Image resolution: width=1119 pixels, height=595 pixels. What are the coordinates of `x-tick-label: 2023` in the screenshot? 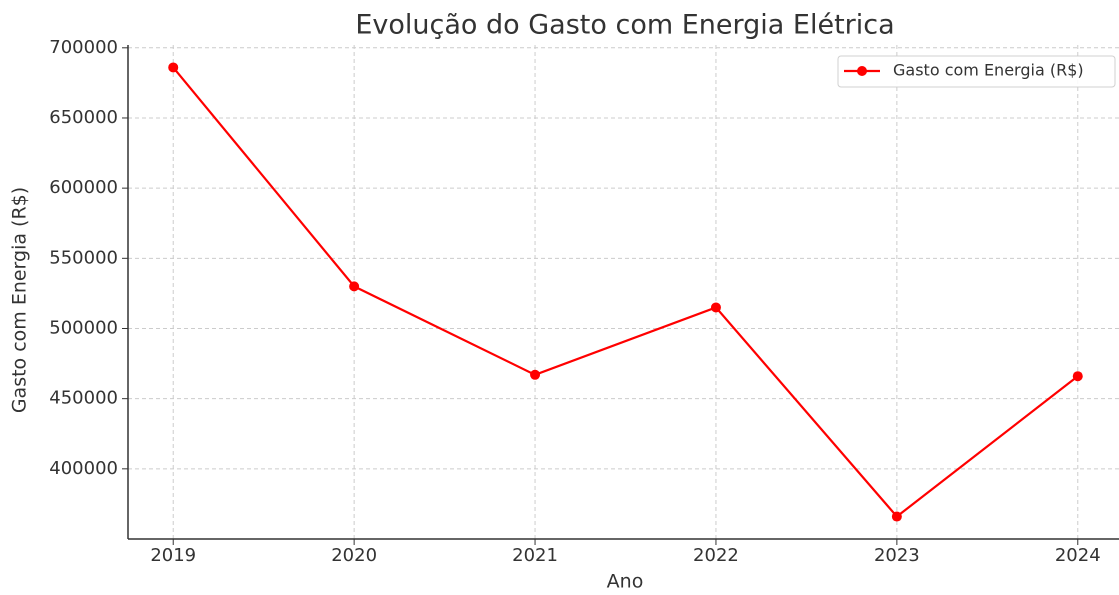 It's located at (897, 555).